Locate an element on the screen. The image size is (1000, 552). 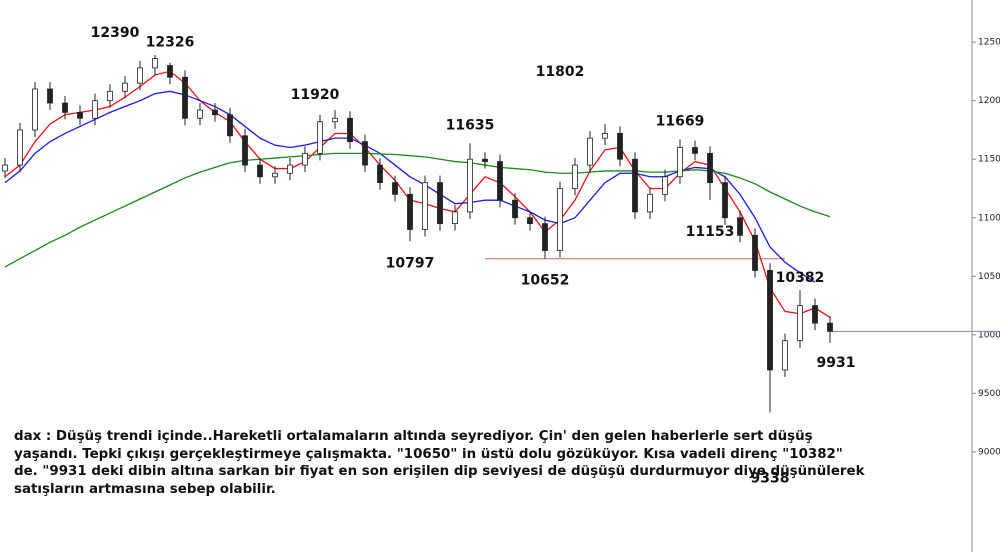
y-tick-label: 9000, is located at coordinates (989, 452).